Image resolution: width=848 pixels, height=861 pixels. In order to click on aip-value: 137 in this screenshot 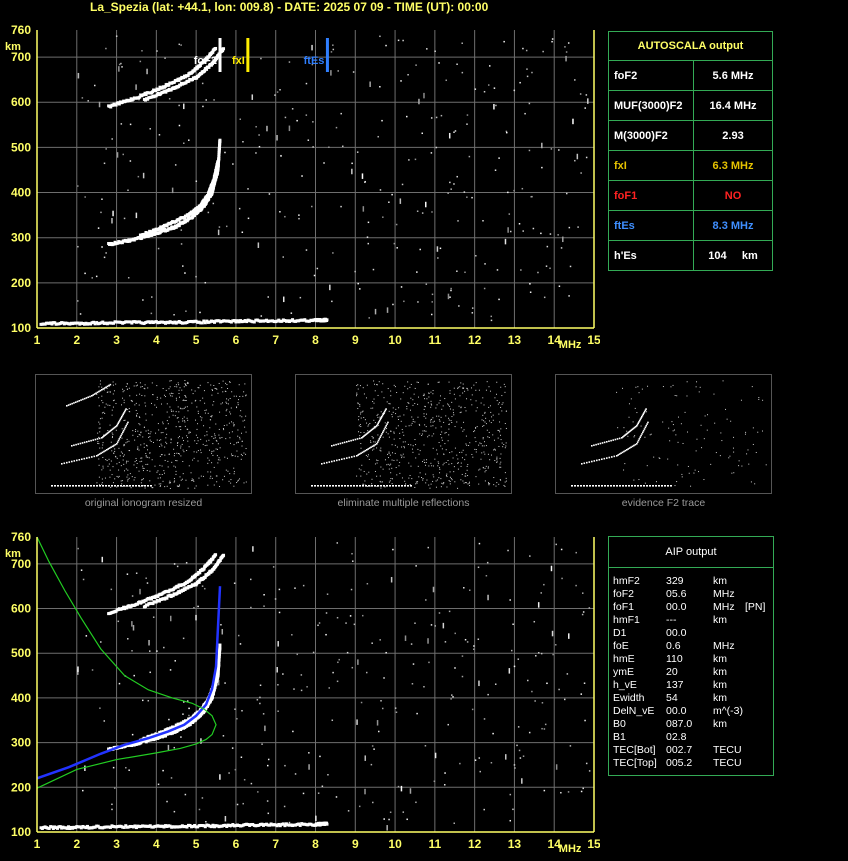, I will do `click(675, 685)`.